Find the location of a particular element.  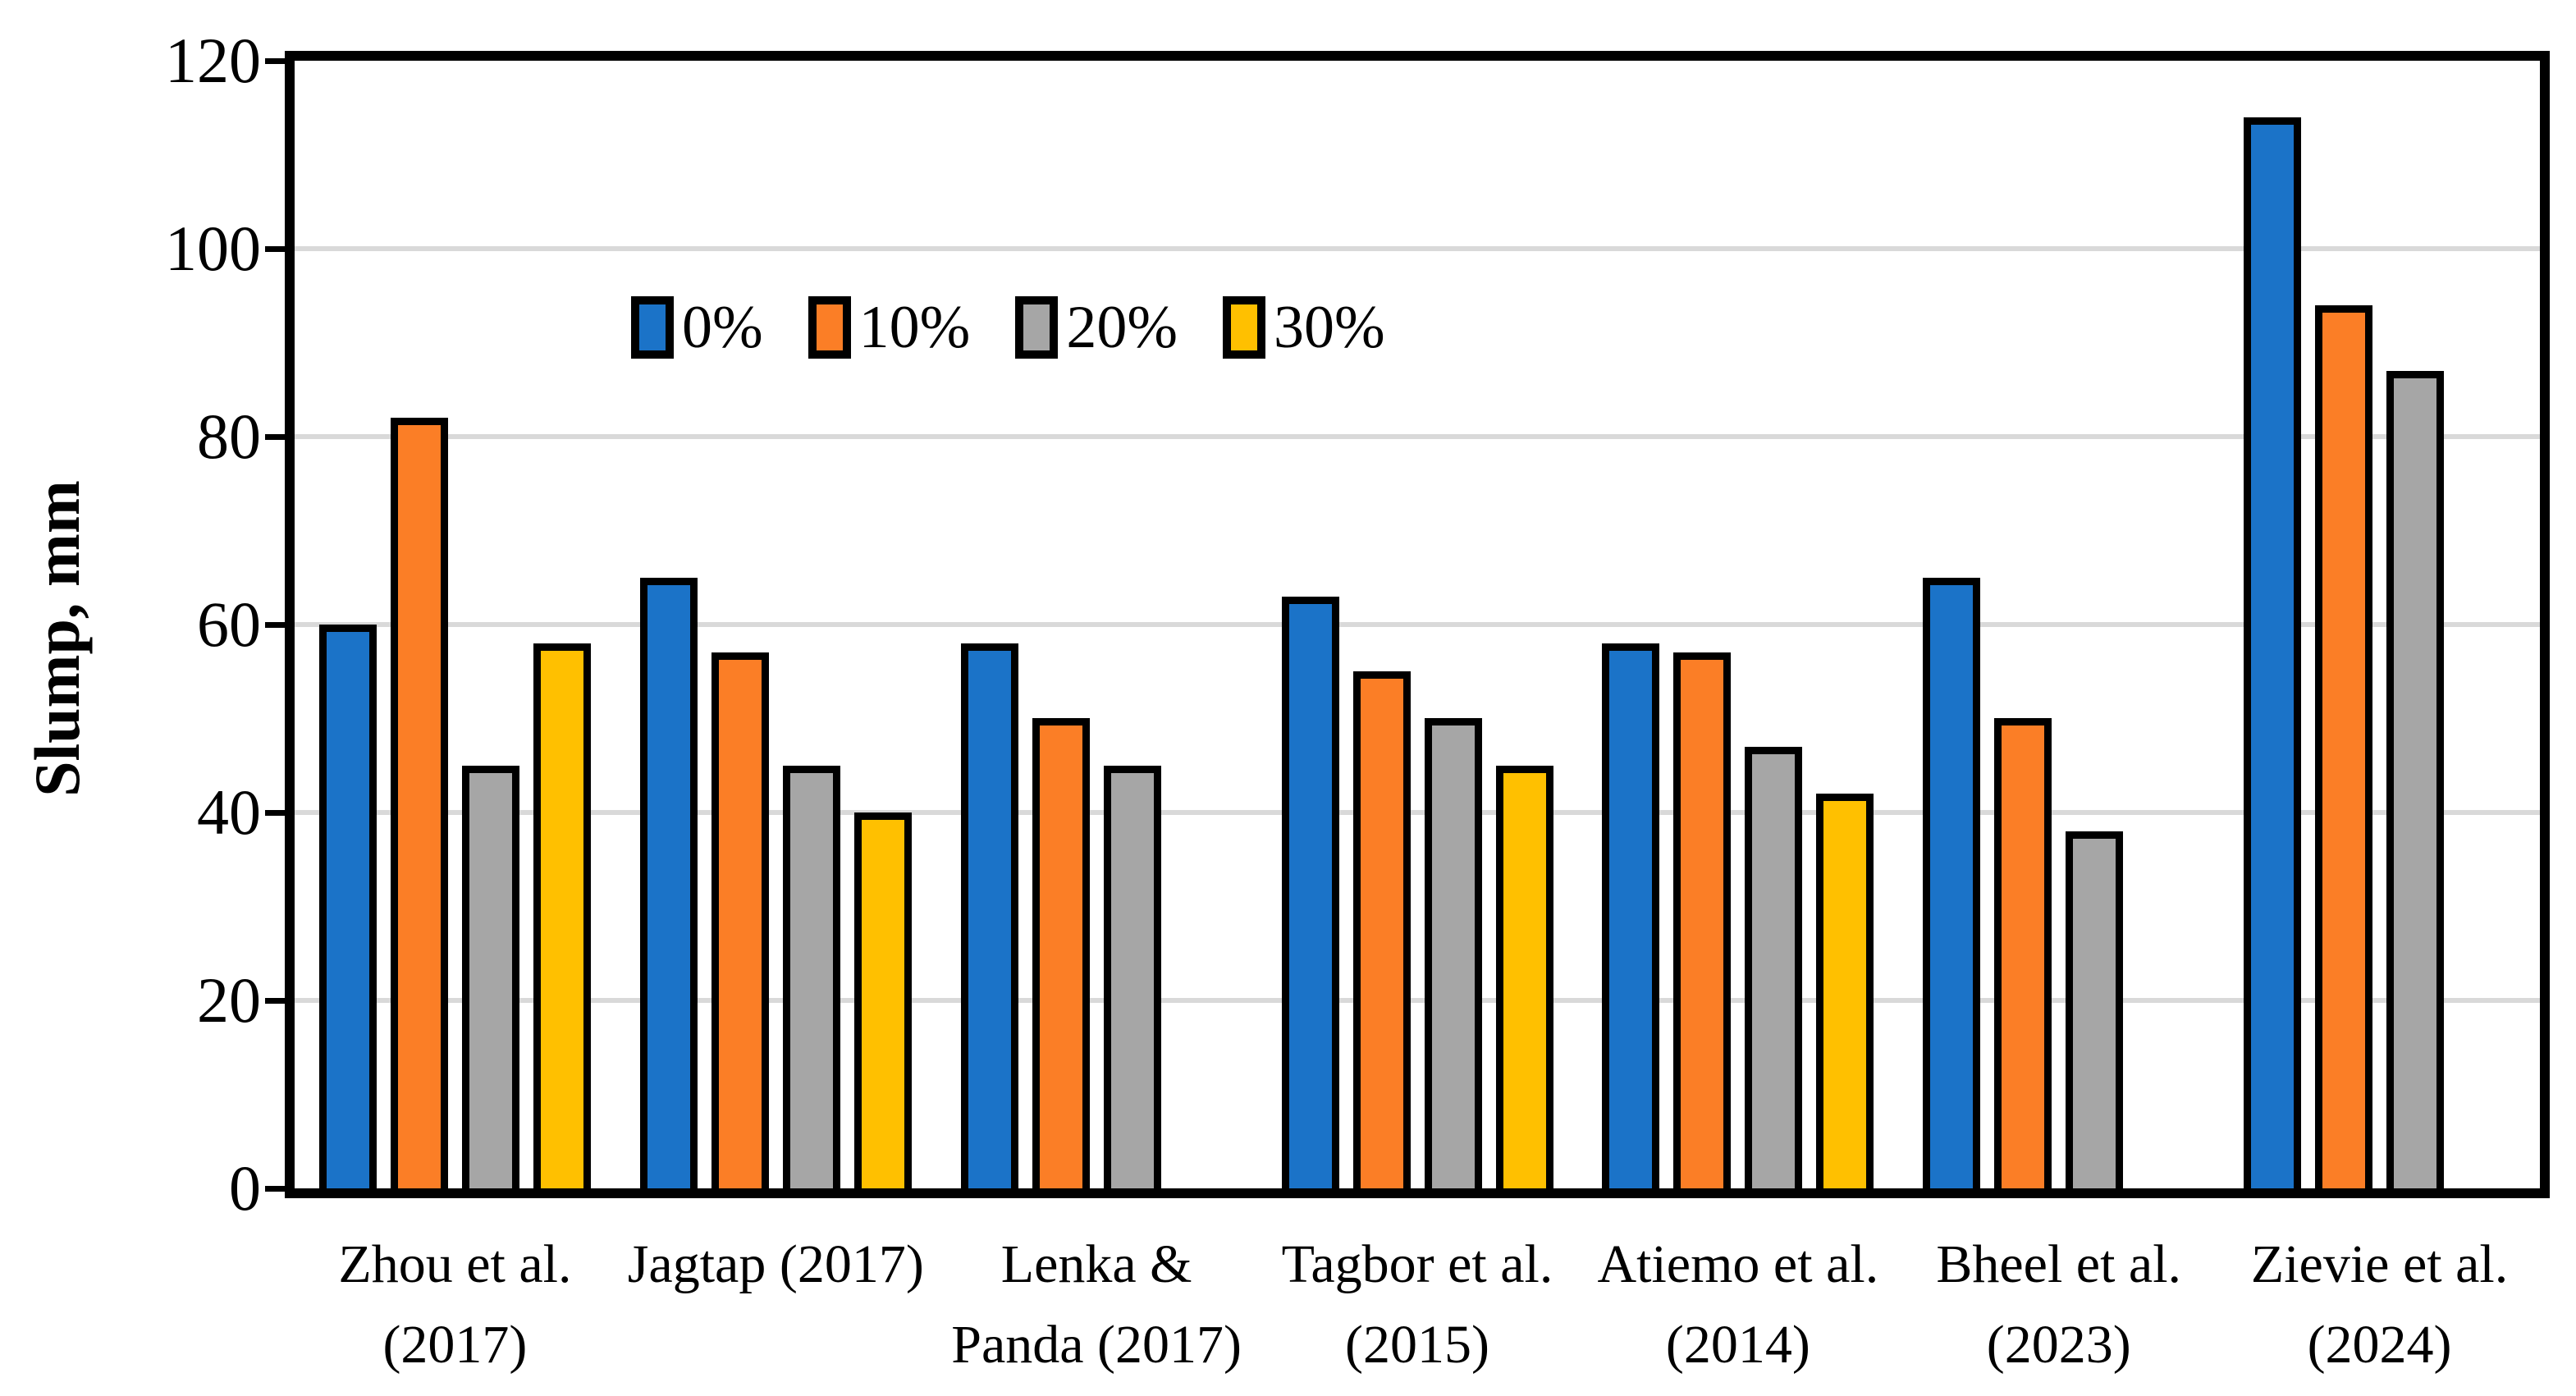

x-category-label-line1: Bheel et al. is located at coordinates (2059, 1264).